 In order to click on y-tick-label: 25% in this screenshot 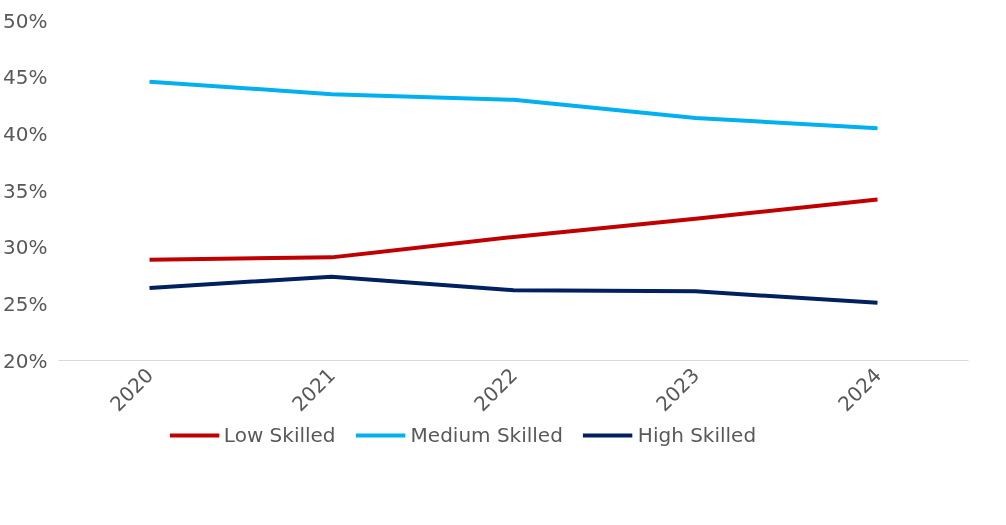, I will do `click(25, 303)`.